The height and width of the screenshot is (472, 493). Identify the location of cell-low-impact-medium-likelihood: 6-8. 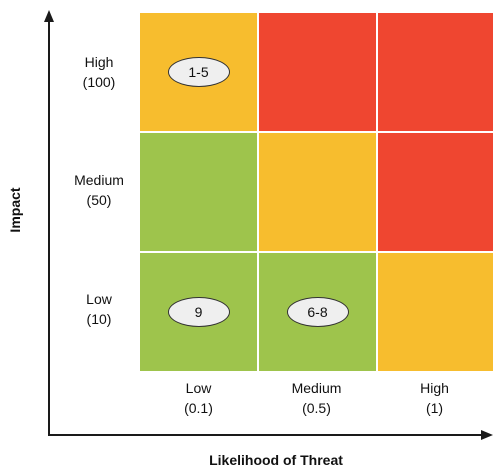
(317, 312).